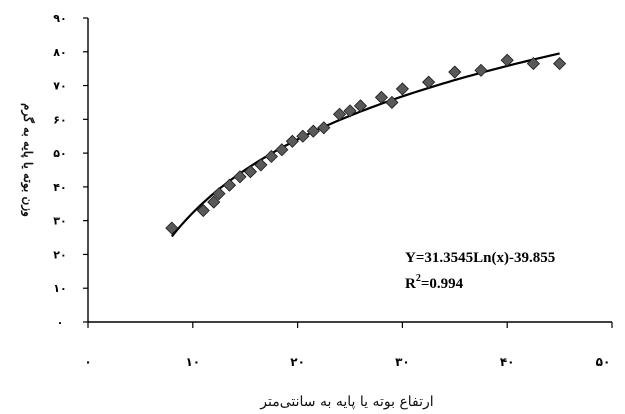  Describe the element at coordinates (59, 187) in the screenshot. I see `y-tick-label: ۴۰` at that location.